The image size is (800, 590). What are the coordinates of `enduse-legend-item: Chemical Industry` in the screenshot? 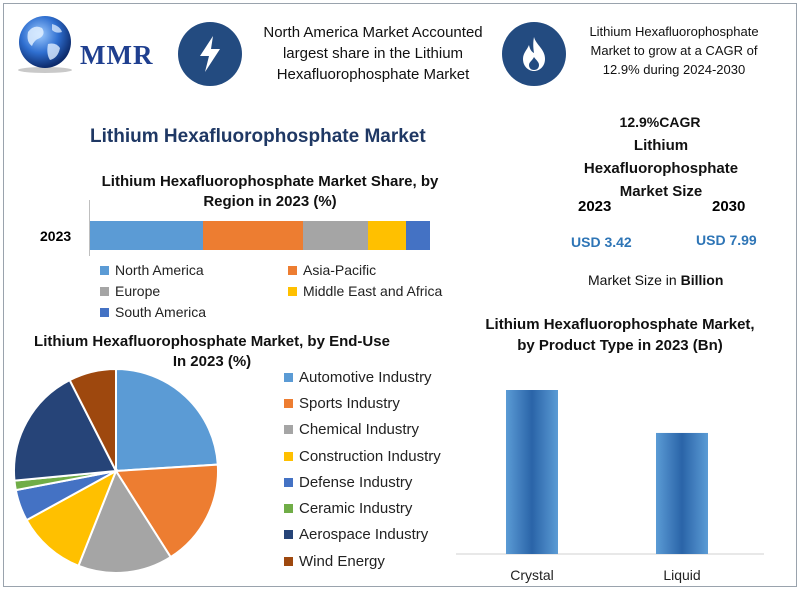 It's located at (379, 430).